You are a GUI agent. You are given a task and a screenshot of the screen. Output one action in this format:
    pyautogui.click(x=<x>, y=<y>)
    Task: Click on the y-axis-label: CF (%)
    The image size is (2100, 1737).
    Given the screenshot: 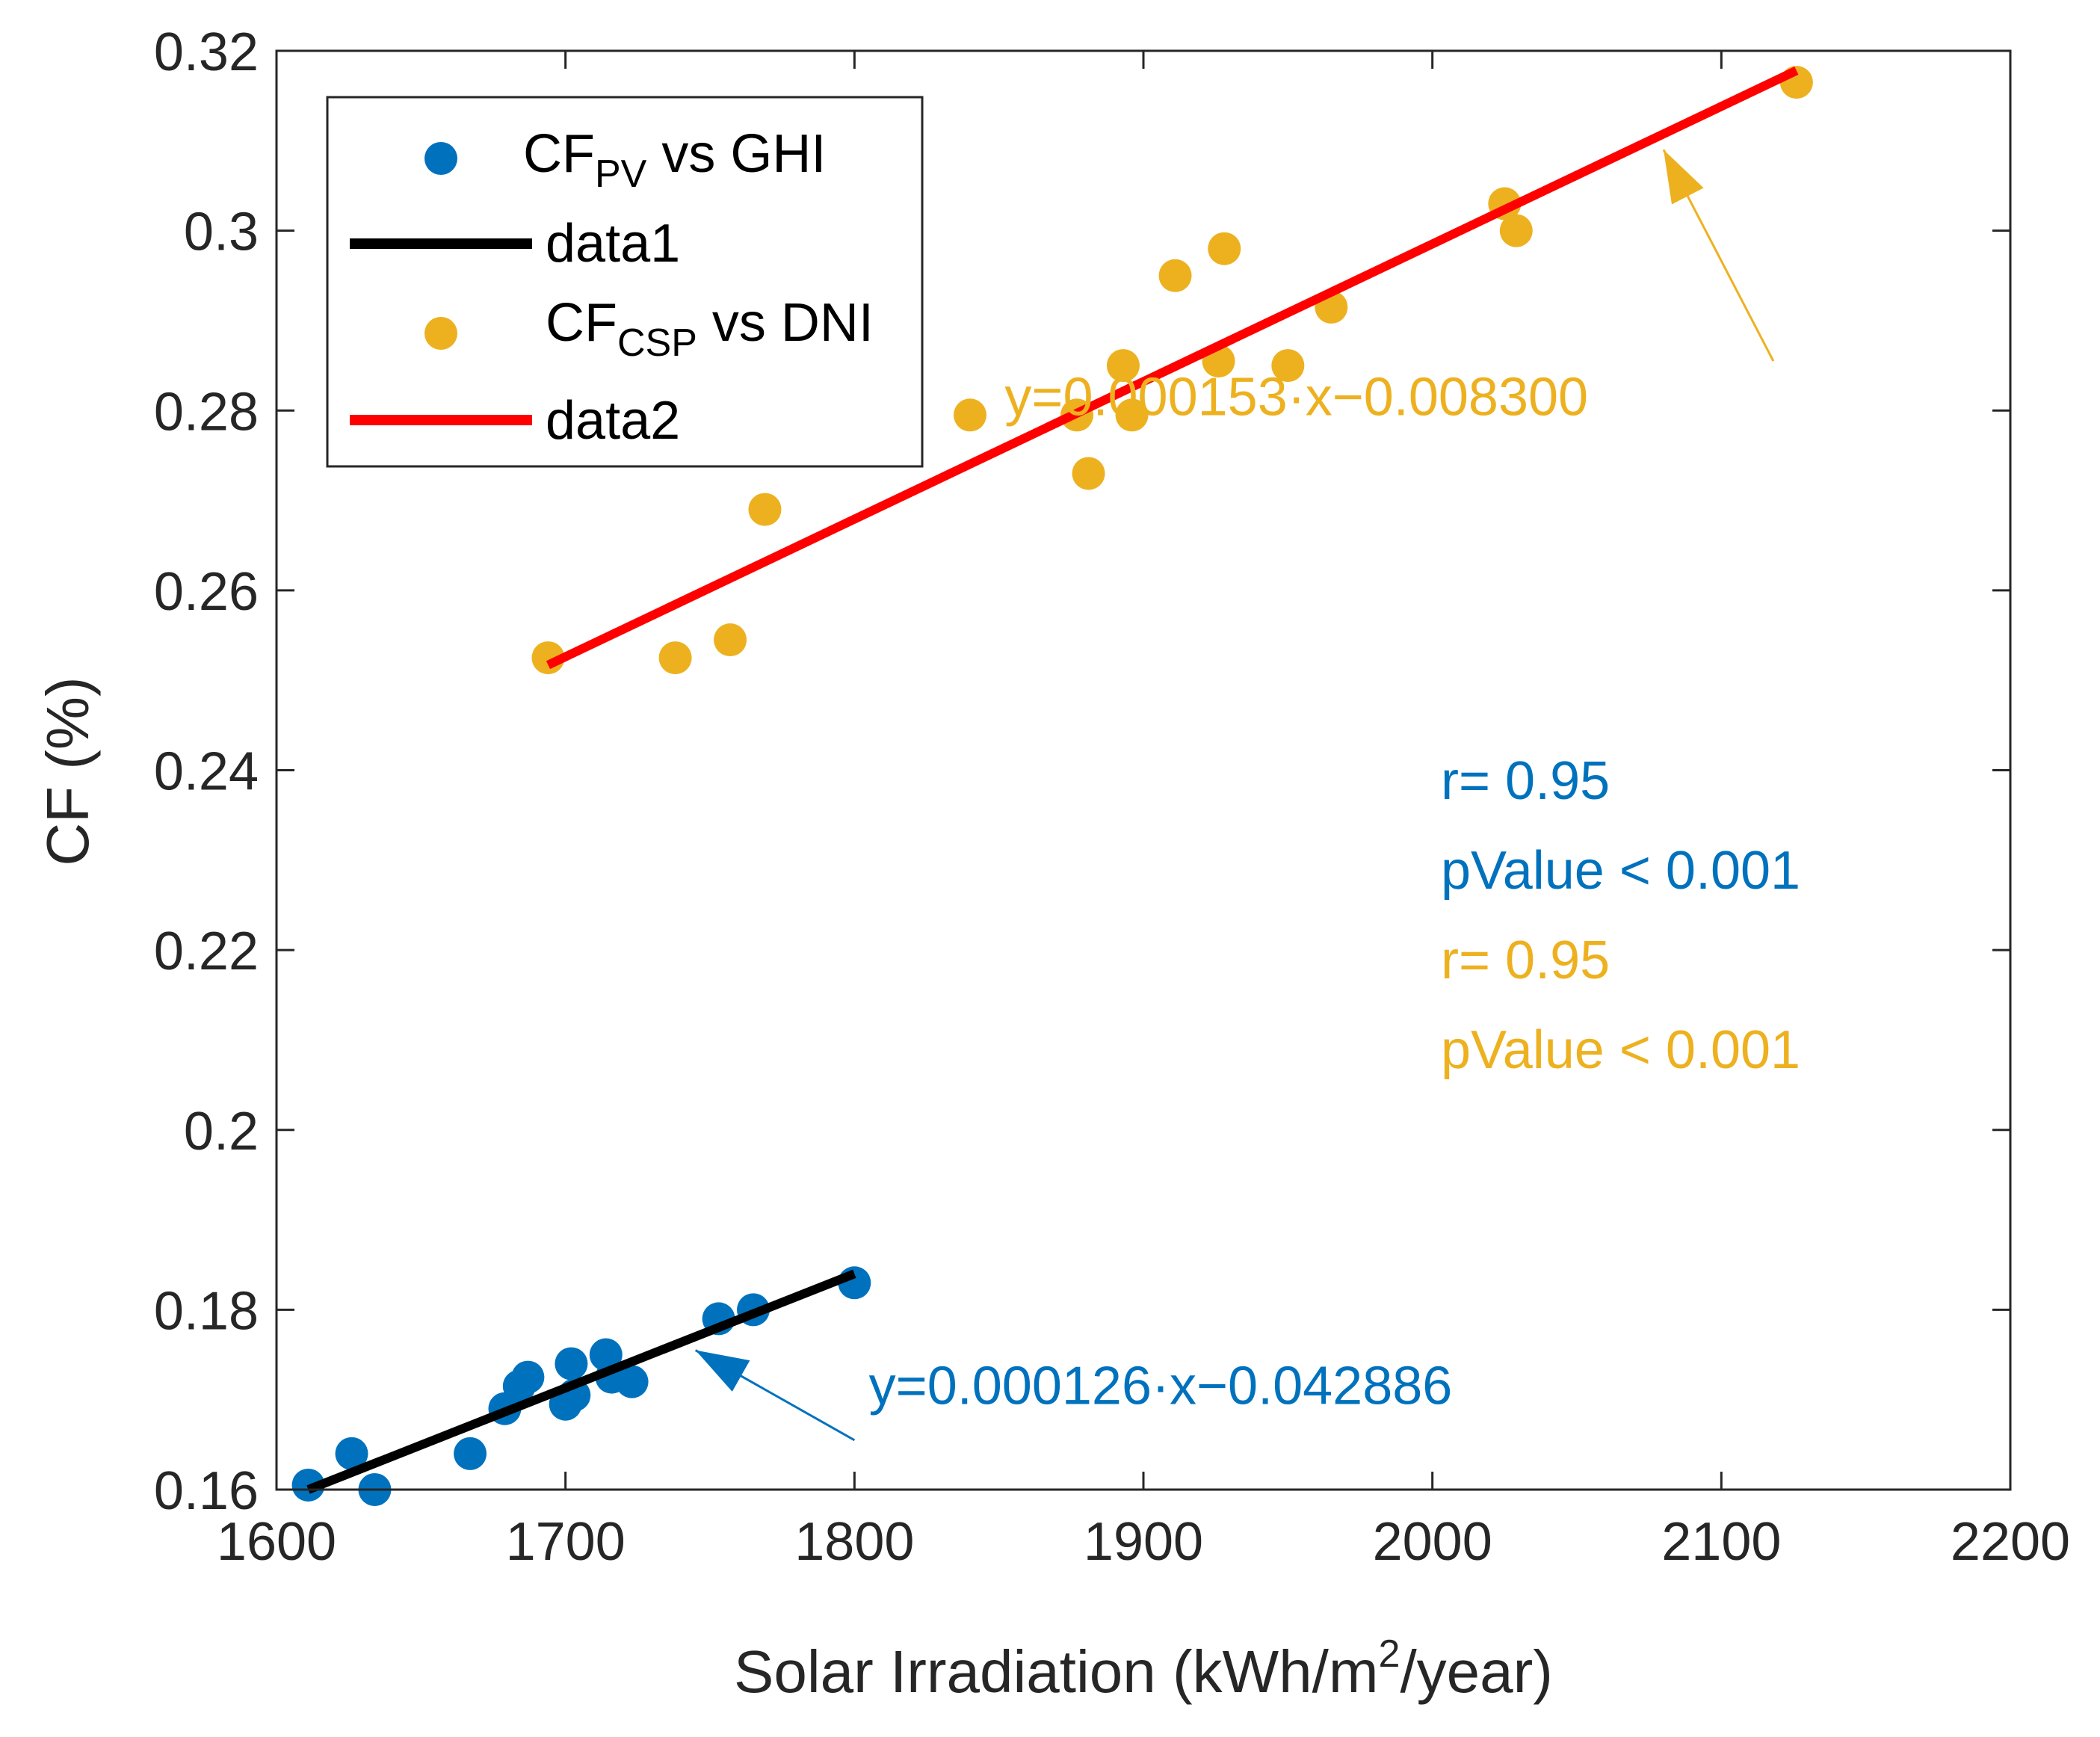 What is the action you would take?
    pyautogui.click(x=67, y=771)
    